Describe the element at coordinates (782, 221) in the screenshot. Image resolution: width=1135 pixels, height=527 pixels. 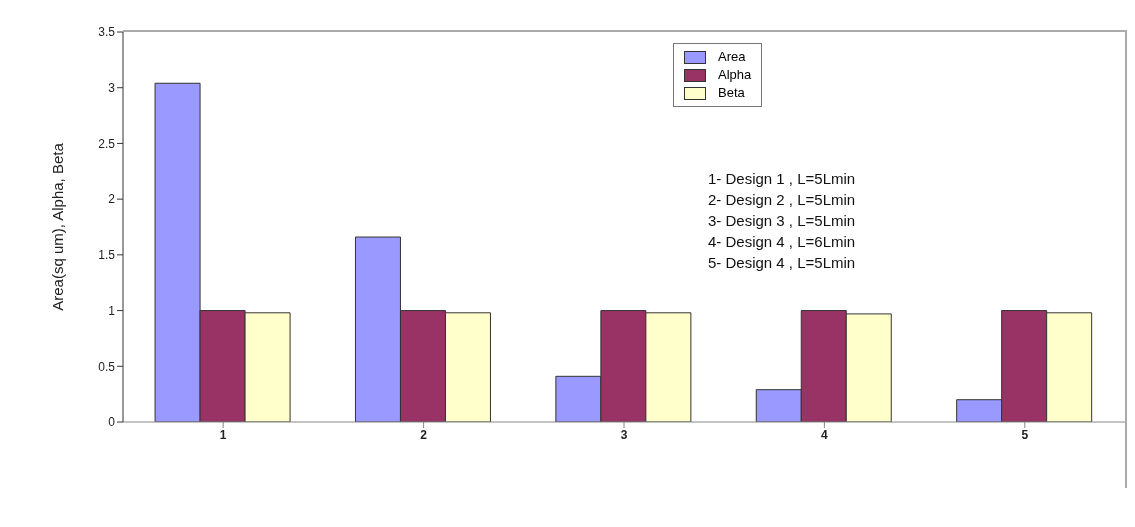
I see `annotation: 3- Design 3 , L=5Lmin` at that location.